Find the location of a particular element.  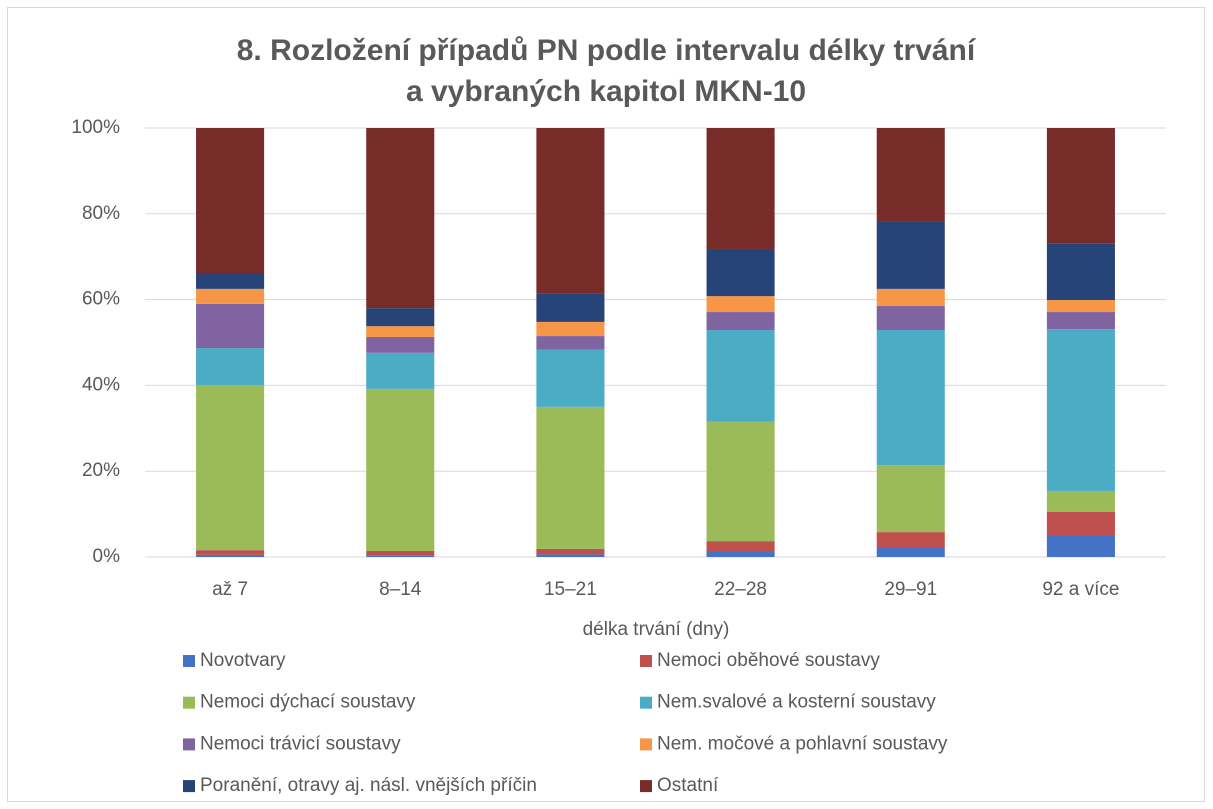

legend-label: Nem.svalové a kosterní soustavy is located at coordinates (796, 702).